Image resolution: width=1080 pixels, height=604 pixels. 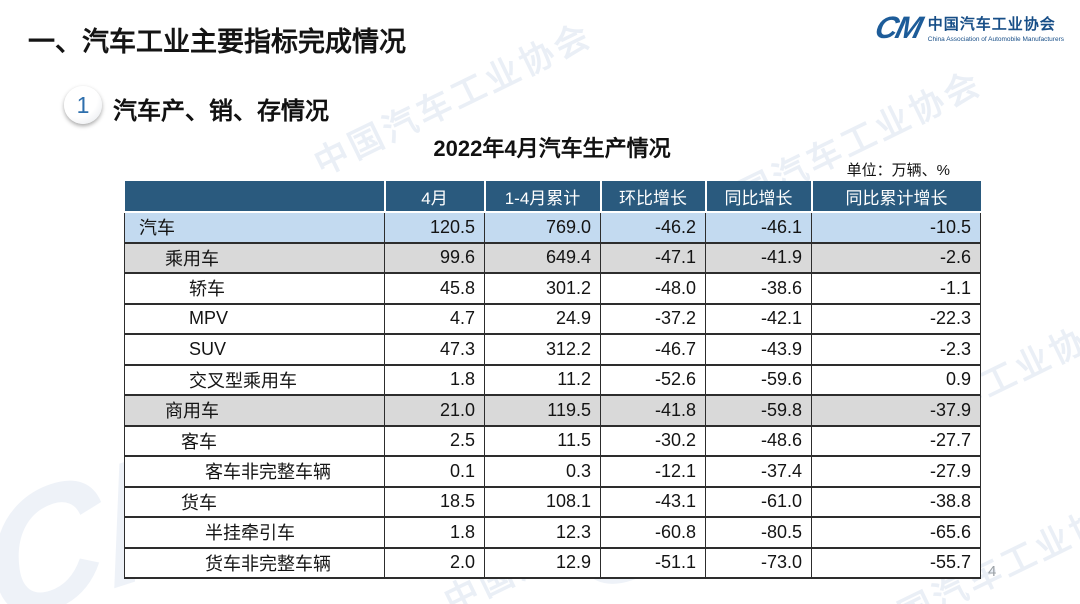 I want to click on table-row: 半挂牵引车 1.8 12.3 -60.8 -80.5 -65.6, so click(x=552, y=532).